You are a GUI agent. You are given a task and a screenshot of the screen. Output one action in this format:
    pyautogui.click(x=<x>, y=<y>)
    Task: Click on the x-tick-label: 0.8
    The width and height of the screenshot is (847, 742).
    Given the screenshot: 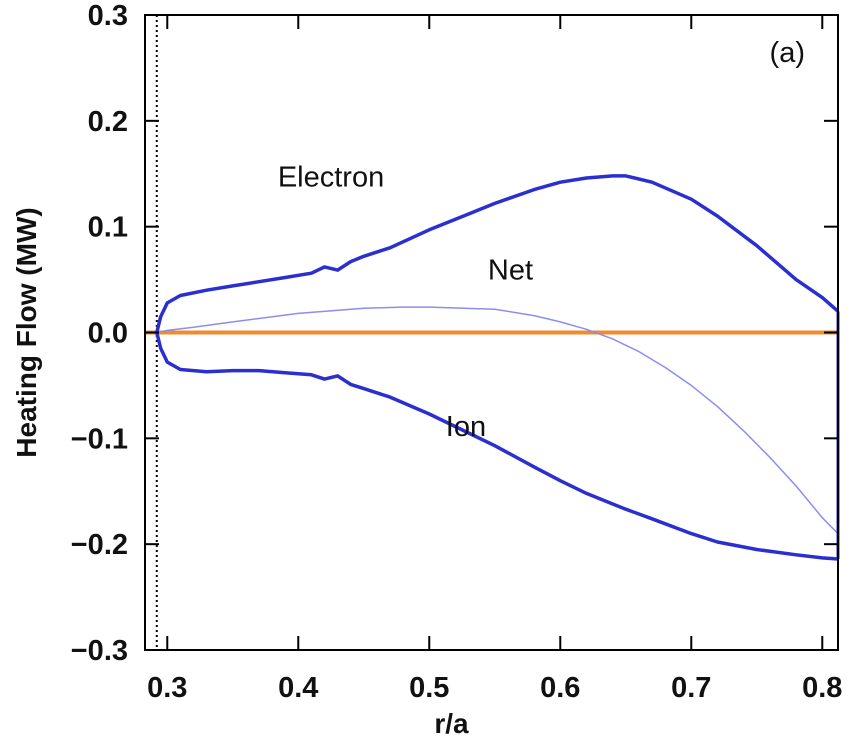 What is the action you would take?
    pyautogui.click(x=822, y=688)
    